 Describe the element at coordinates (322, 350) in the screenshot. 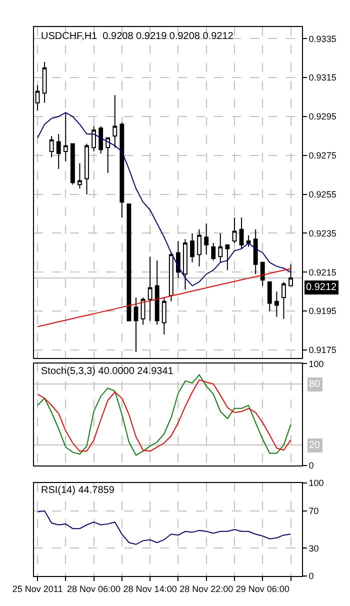

I see `y-tick-label: 0.9175` at that location.